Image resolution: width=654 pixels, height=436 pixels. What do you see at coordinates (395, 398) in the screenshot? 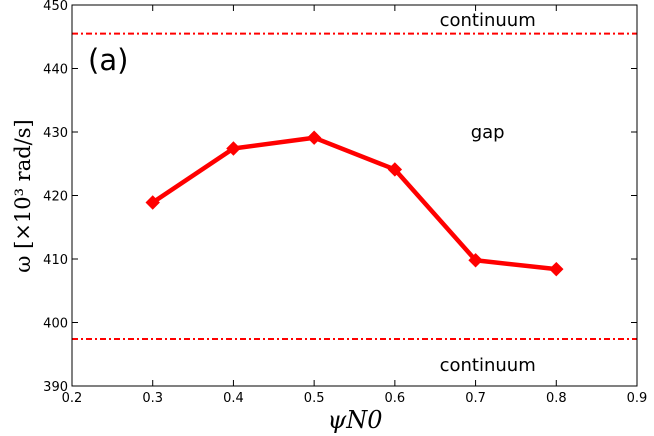
I see `x-tick-label: 0.6` at bounding box center [395, 398].